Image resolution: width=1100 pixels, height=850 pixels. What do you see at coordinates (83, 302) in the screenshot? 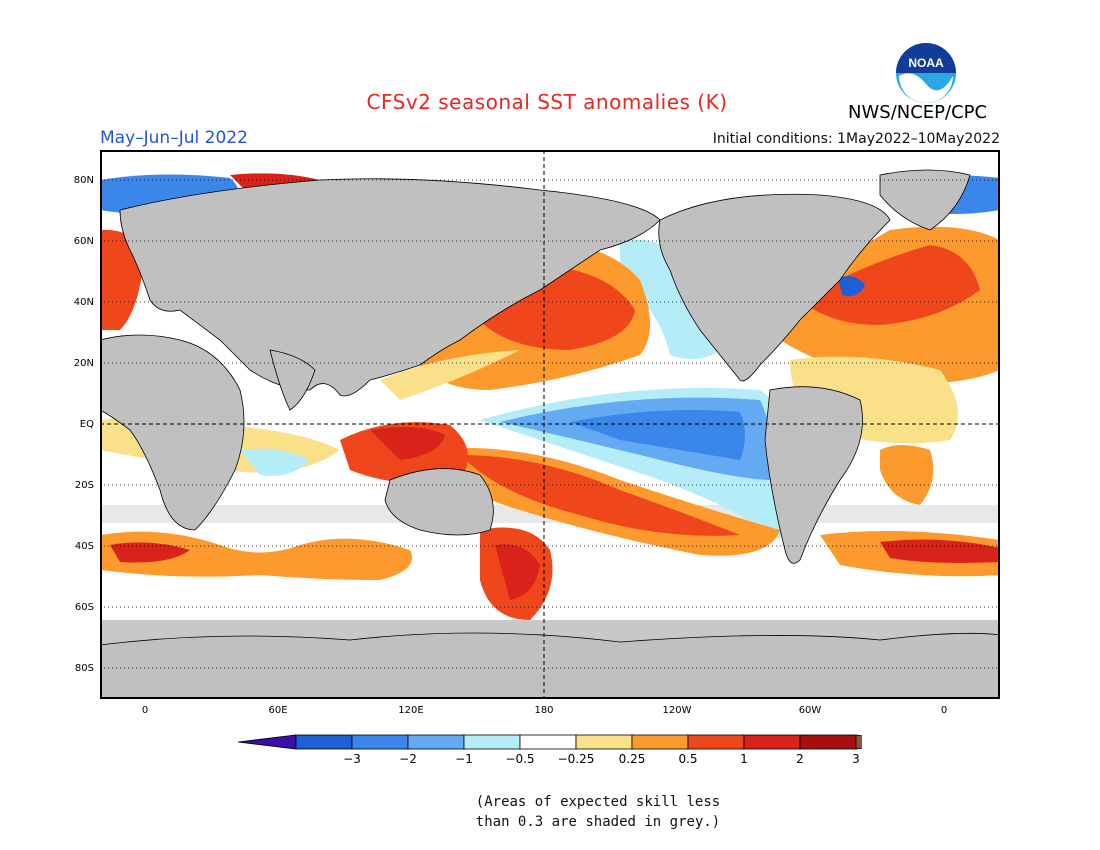
I see `lat-label: 40N` at bounding box center [83, 302].